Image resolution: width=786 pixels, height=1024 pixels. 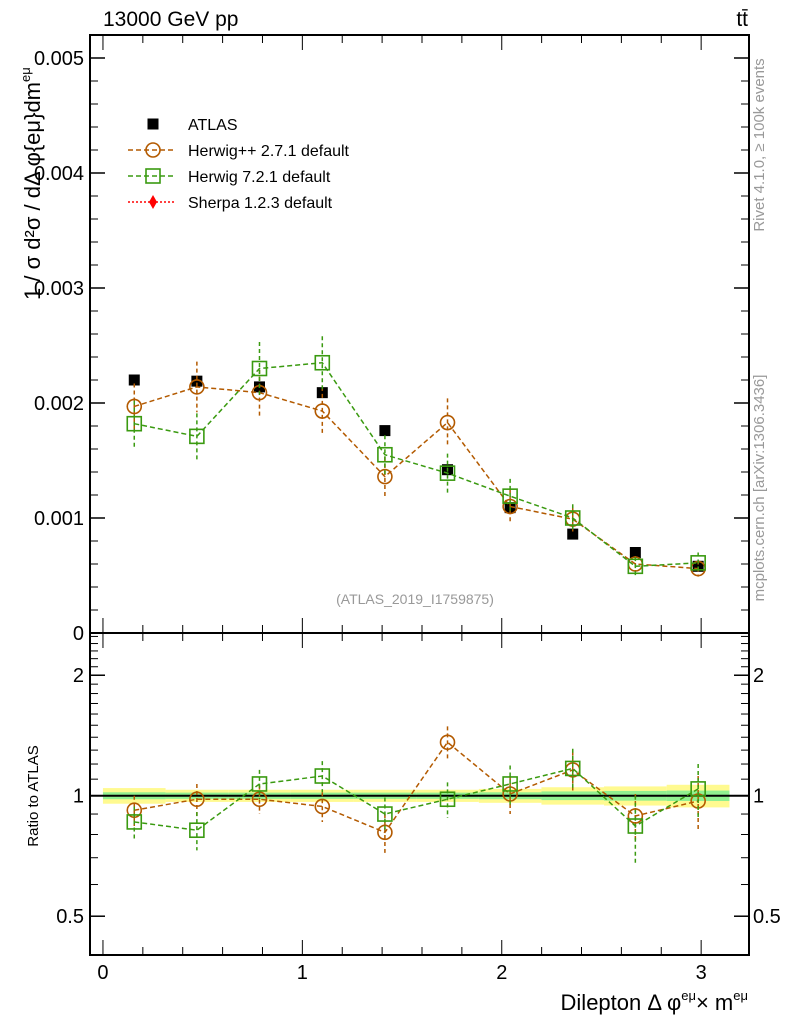 I want to click on ratio-y-axis-label: Ratio to ATLAS, so click(x=33, y=795).